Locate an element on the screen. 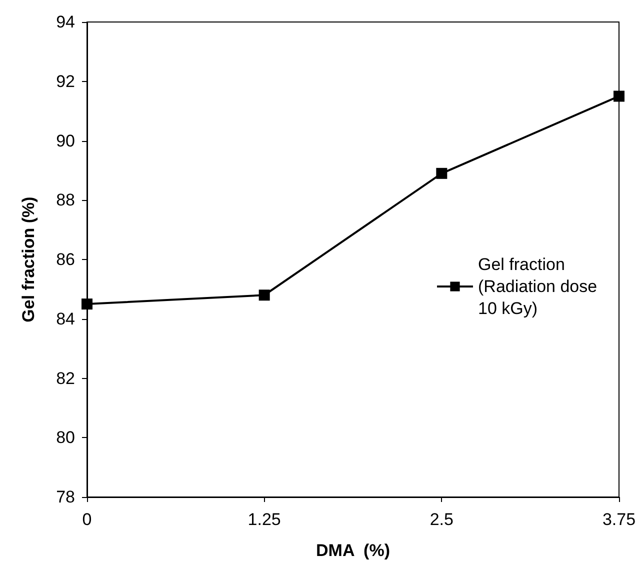 This screenshot has height=573, width=643. x-tick-label: 2.5 is located at coordinates (442, 519).